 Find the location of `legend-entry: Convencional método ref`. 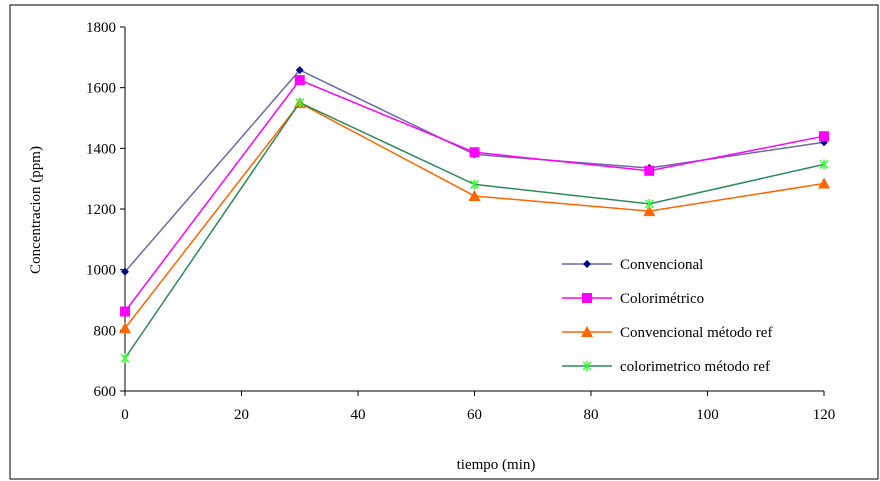

legend-entry: Convencional método ref is located at coordinates (667, 333).